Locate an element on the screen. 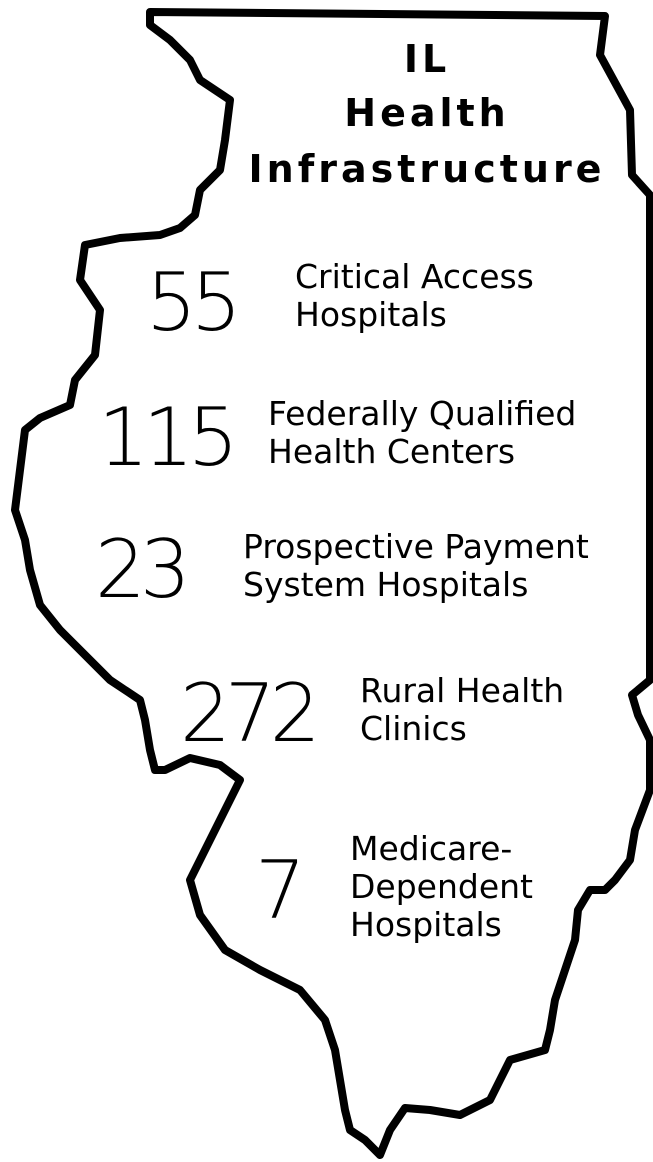 The height and width of the screenshot is (1162, 653). count-label: Rural Health is located at coordinates (462, 690).